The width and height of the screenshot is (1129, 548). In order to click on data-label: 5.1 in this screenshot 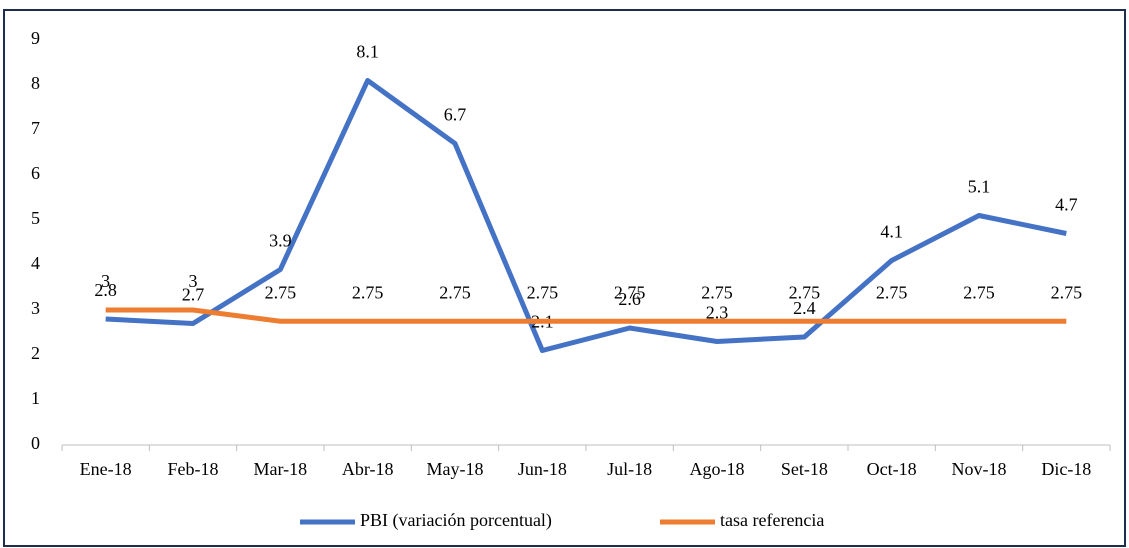, I will do `click(979, 187)`.